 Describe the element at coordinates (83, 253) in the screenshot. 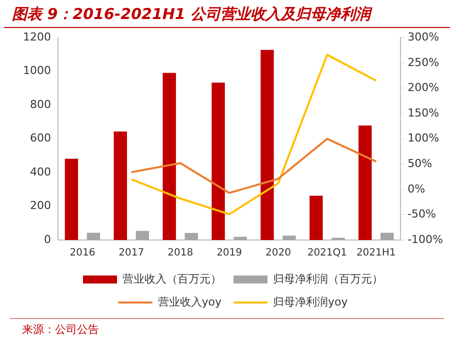

I see `x-tick-label: 2016` at that location.